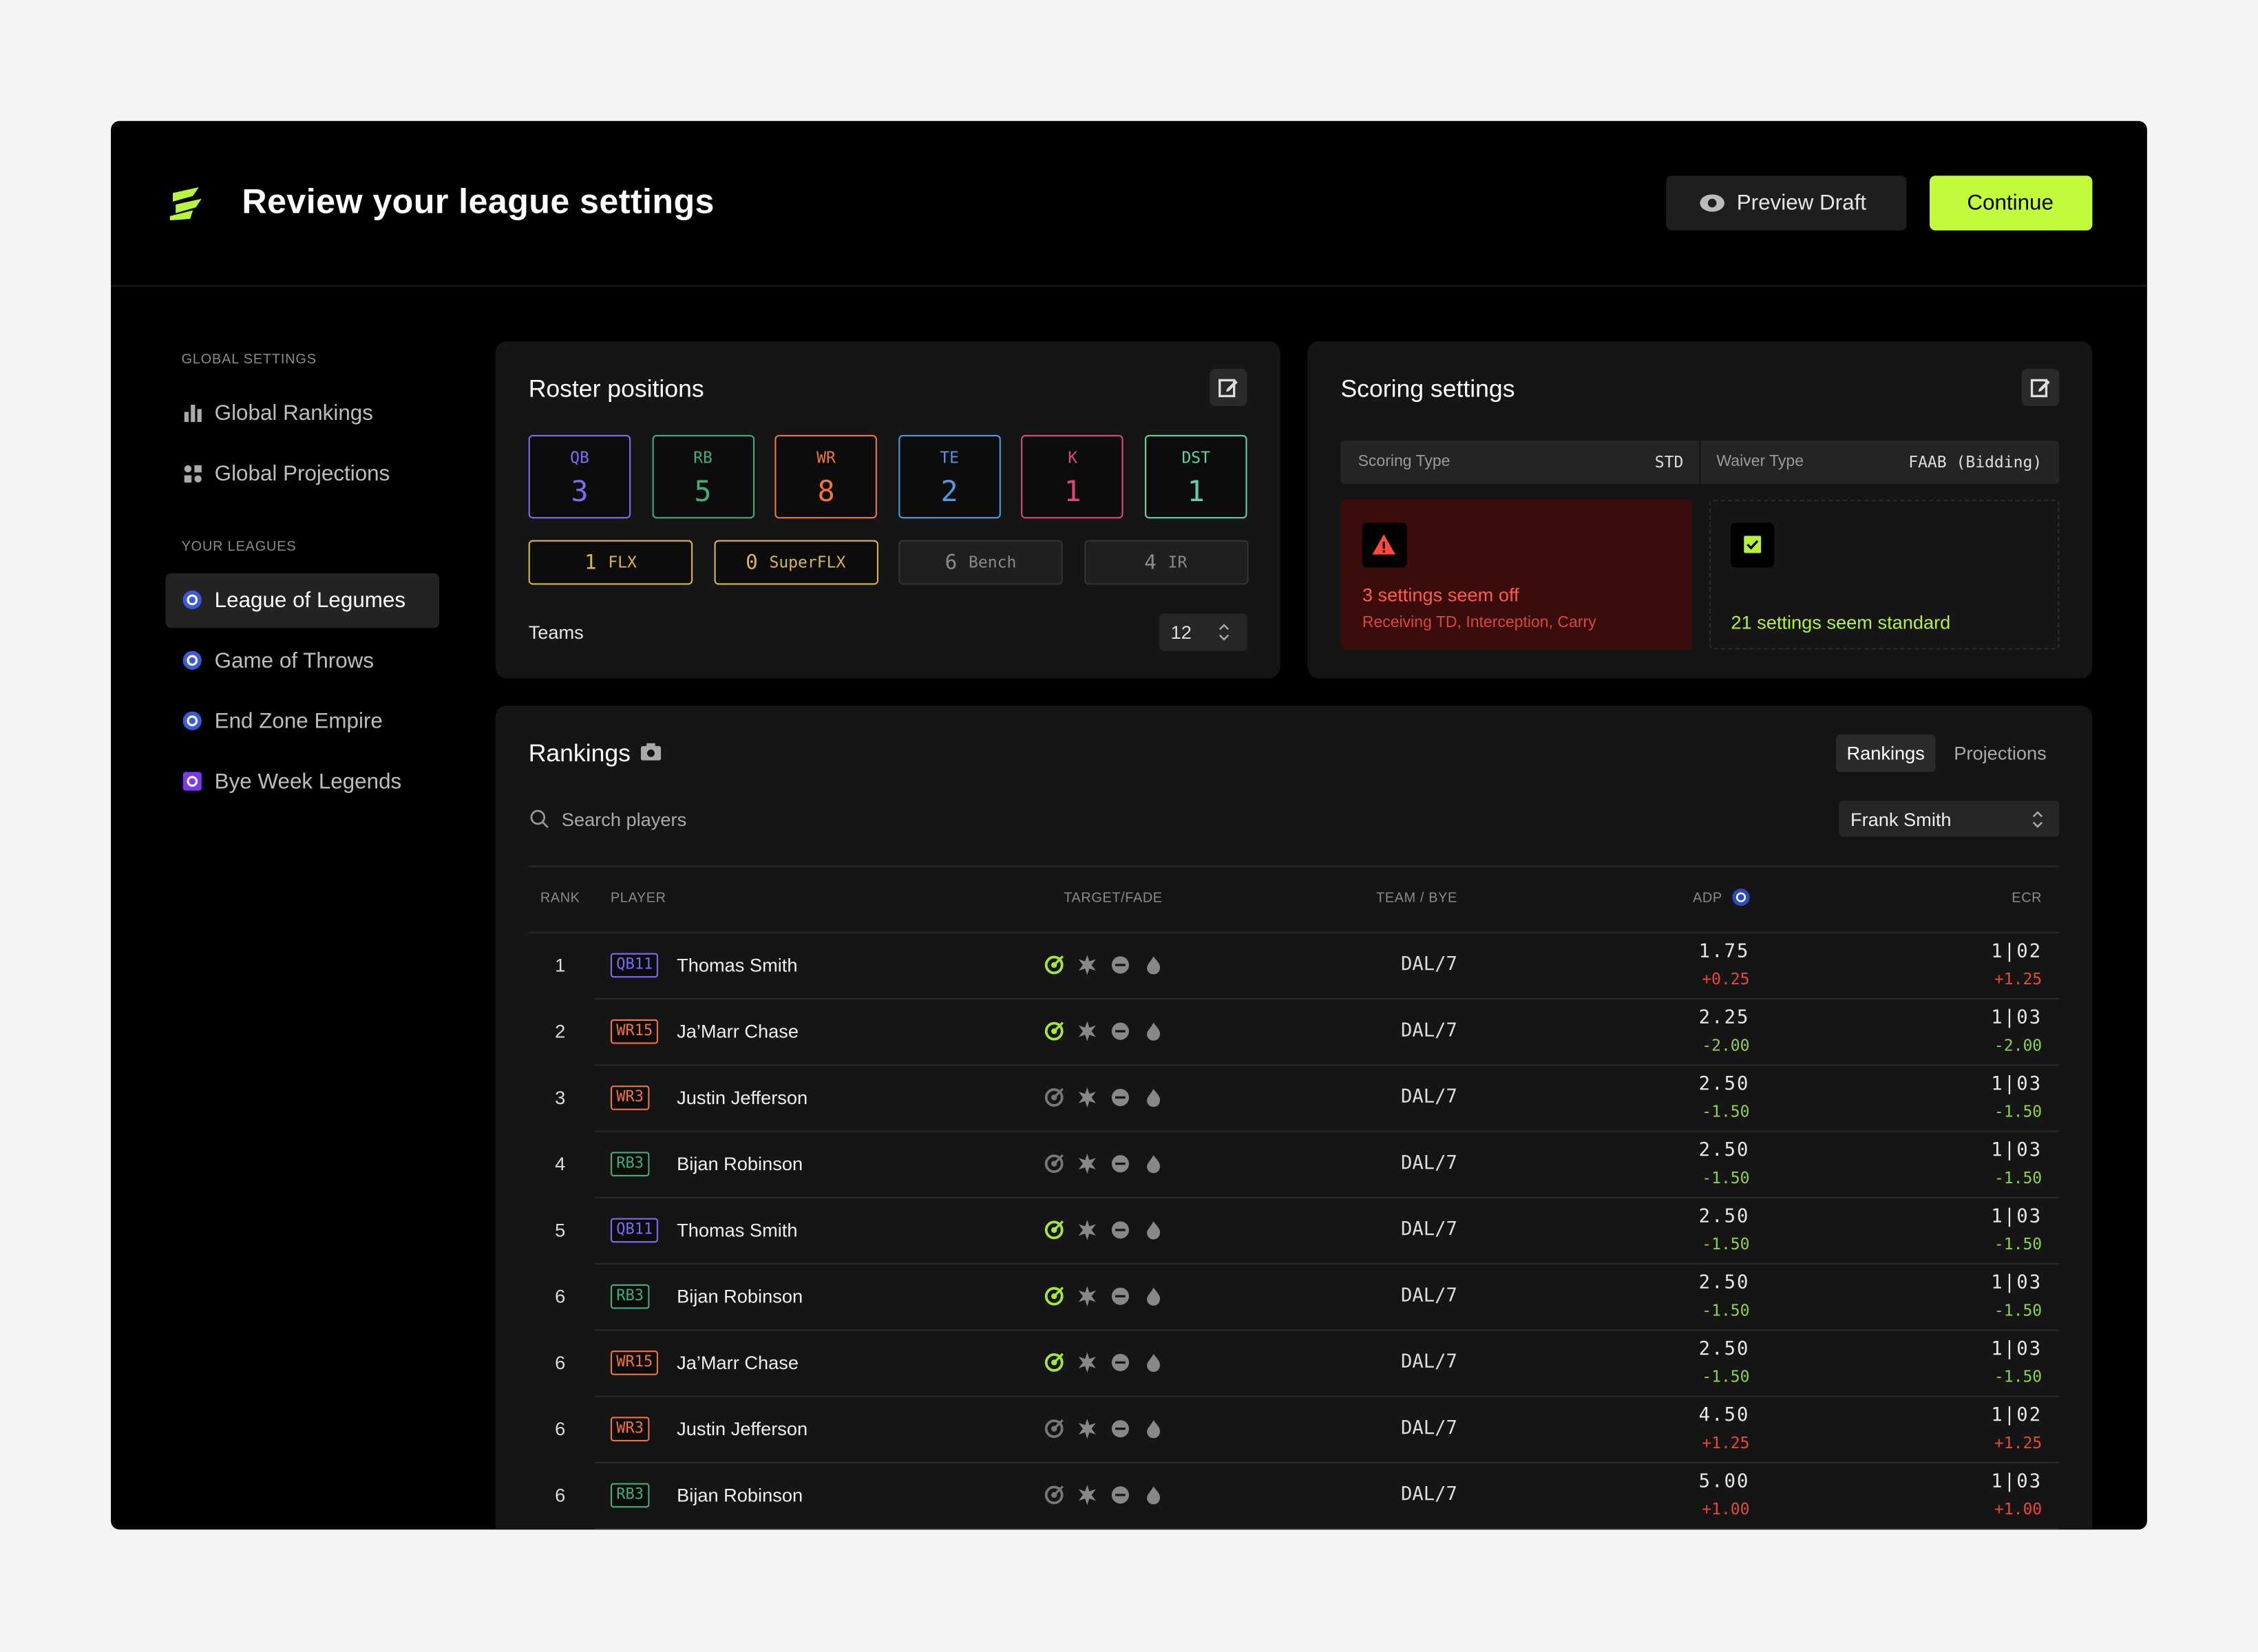 The width and height of the screenshot is (2258, 1652). I want to click on position-tag: WR3, so click(630, 1429).